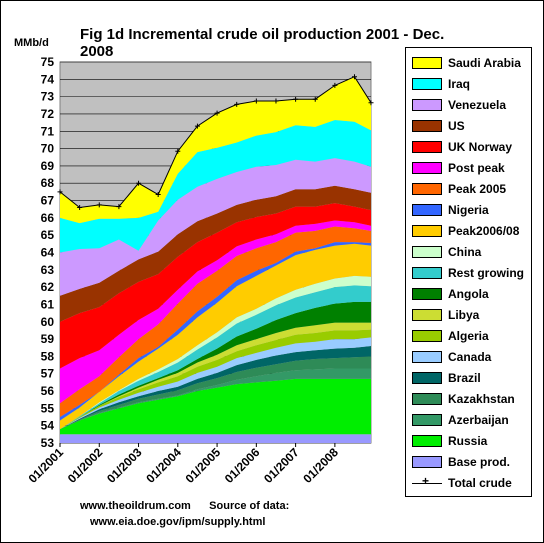  What do you see at coordinates (48, 79) in the screenshot?
I see `y-tick-label: 74` at bounding box center [48, 79].